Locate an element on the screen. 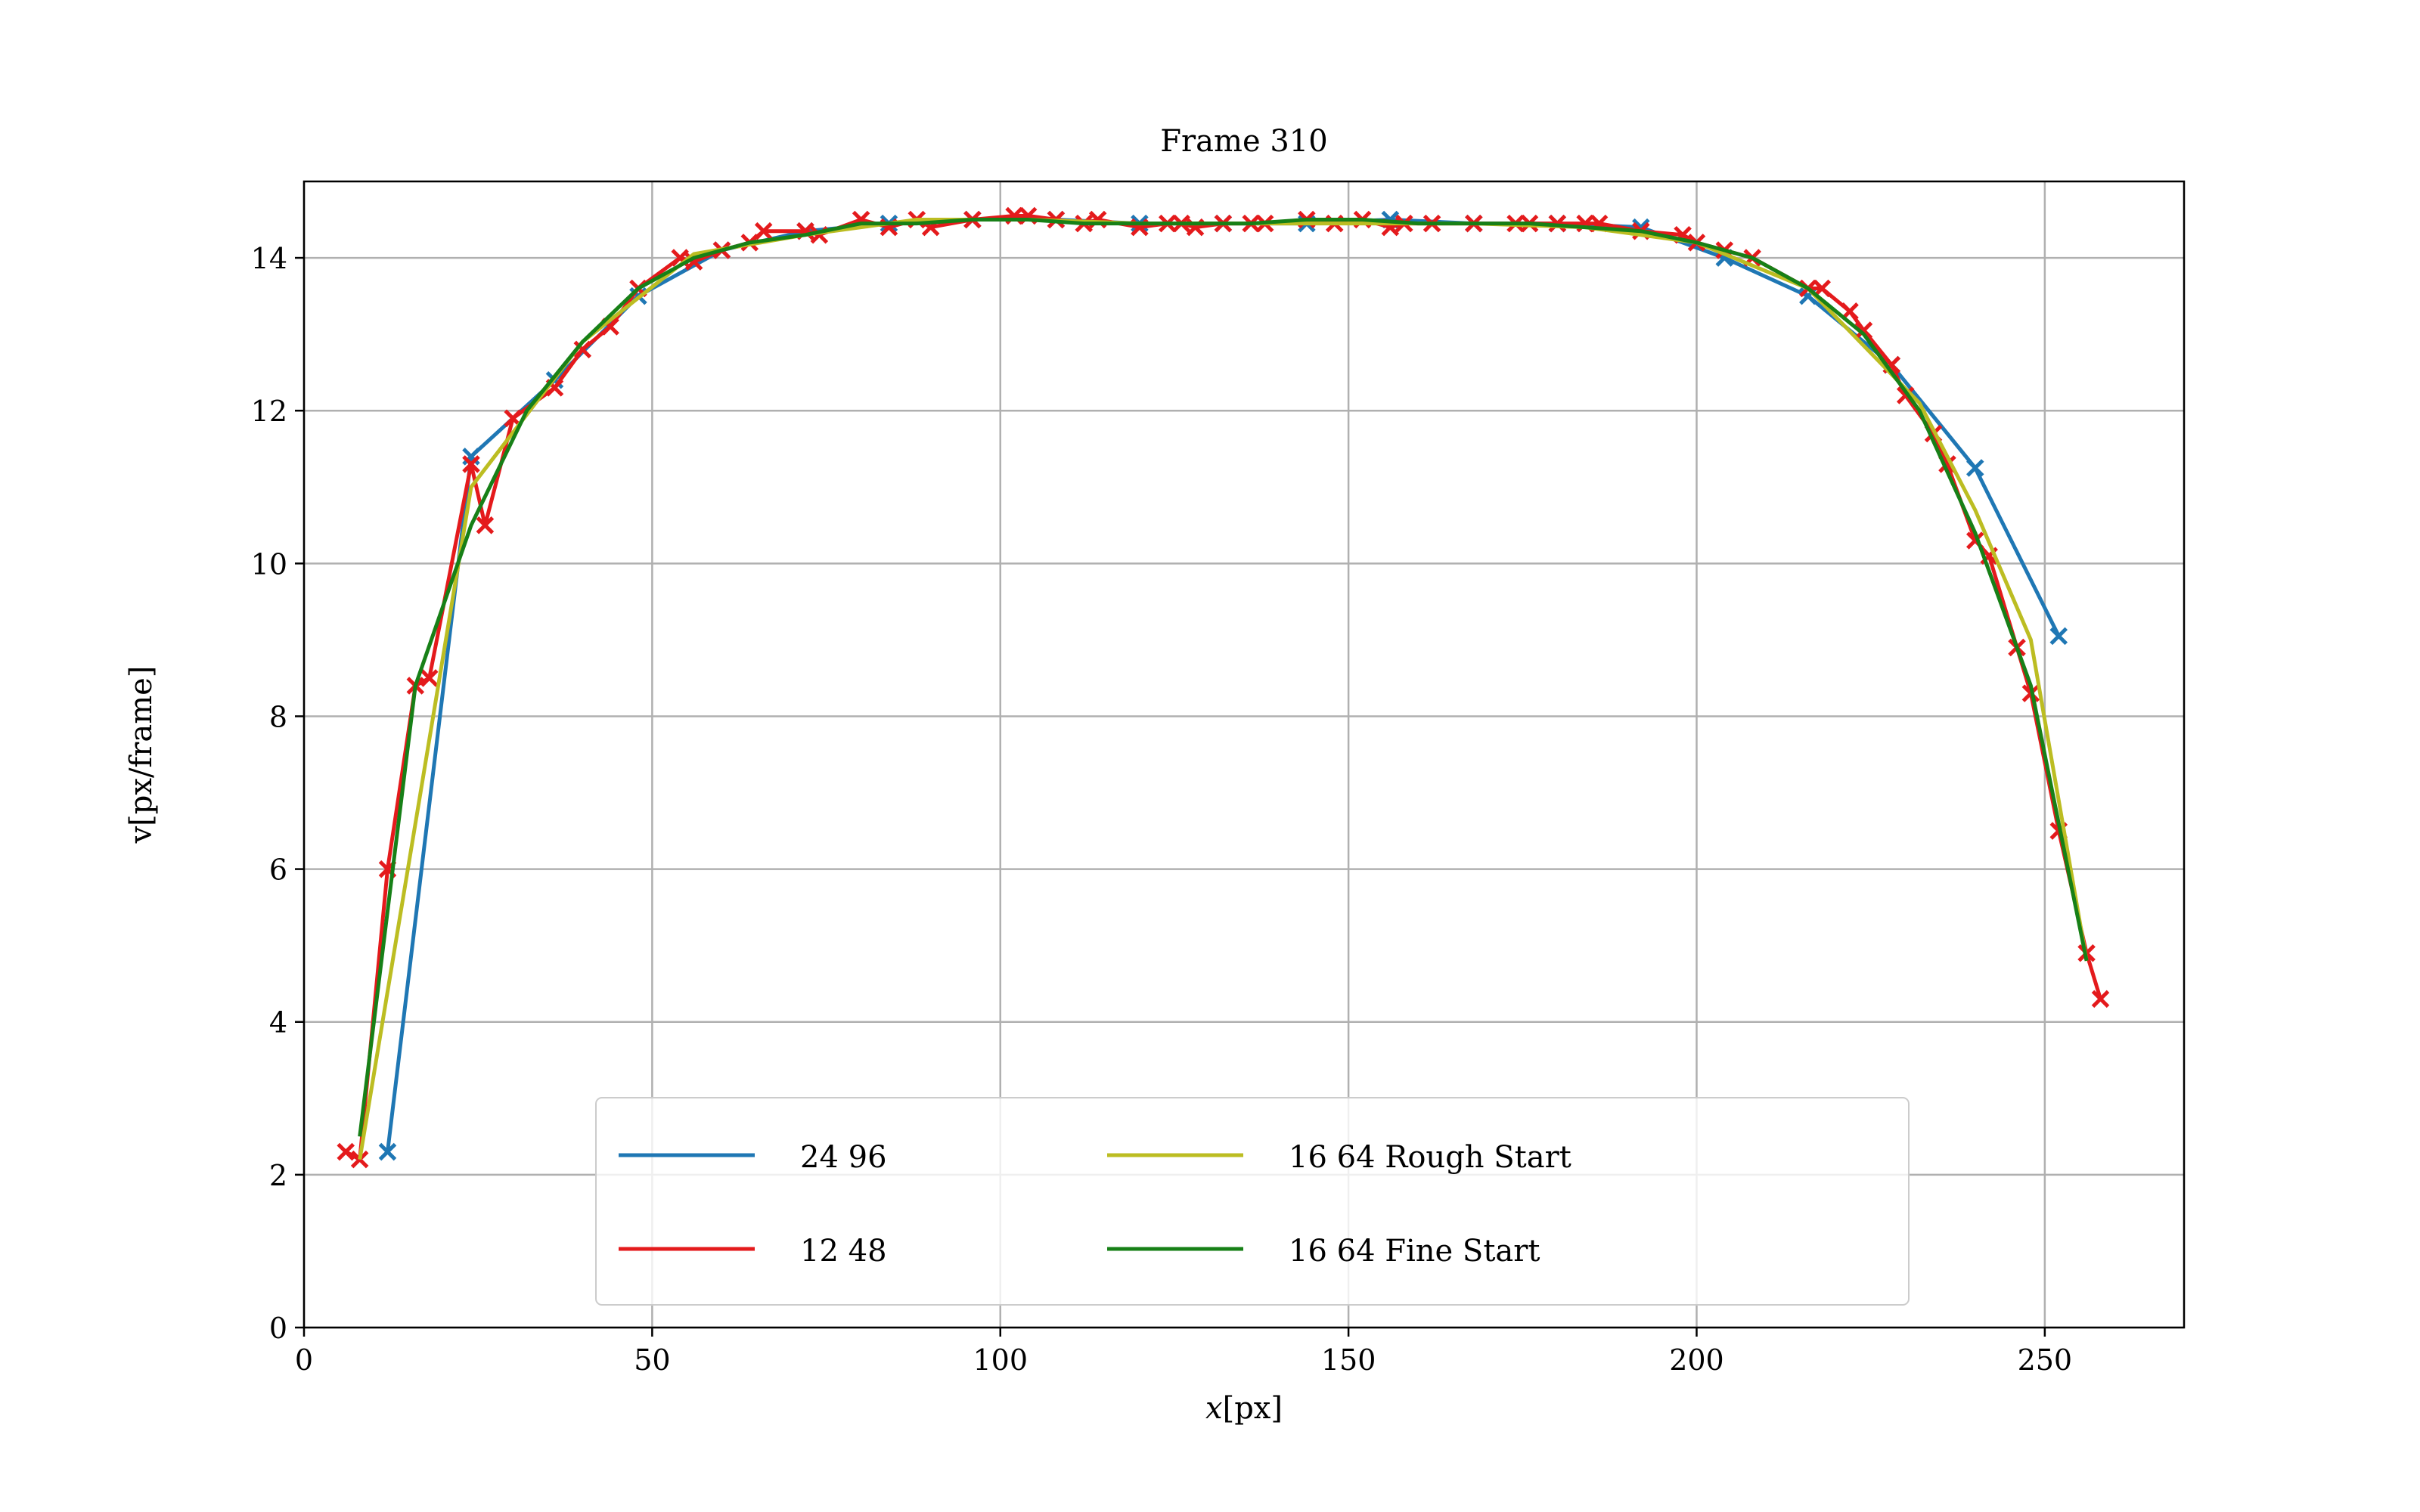  x-tick-label: 100 is located at coordinates (1000, 1360).